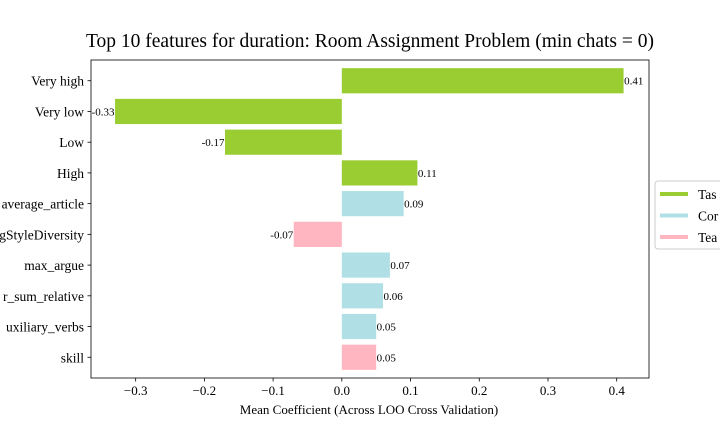 The image size is (720, 432). Describe the element at coordinates (707, 237) in the screenshot. I see `legend-label: Tea` at that location.